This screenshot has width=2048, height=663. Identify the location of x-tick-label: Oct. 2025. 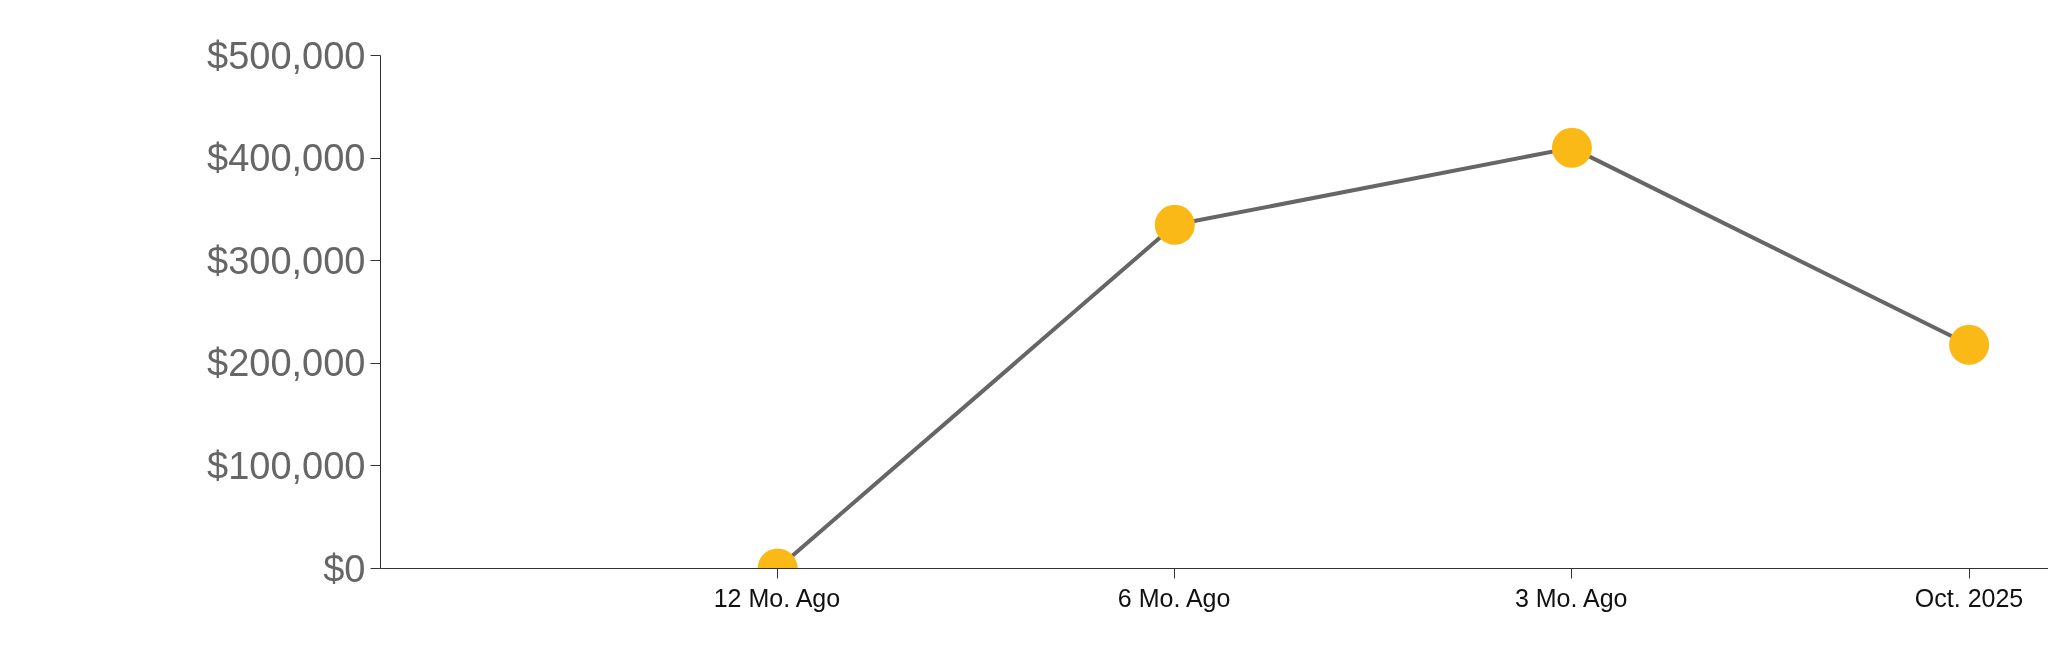
(1969, 597).